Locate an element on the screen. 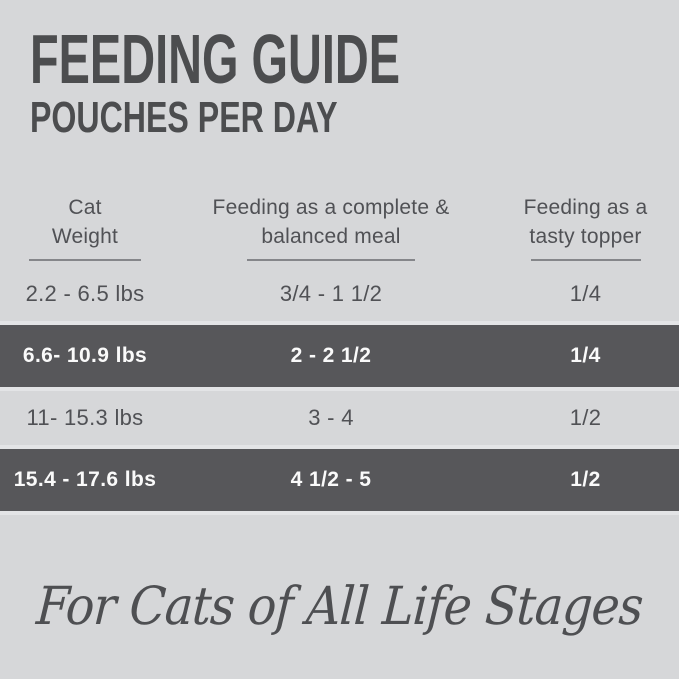 Image resolution: width=679 pixels, height=679 pixels. column-header-line: Weight is located at coordinates (85, 236).